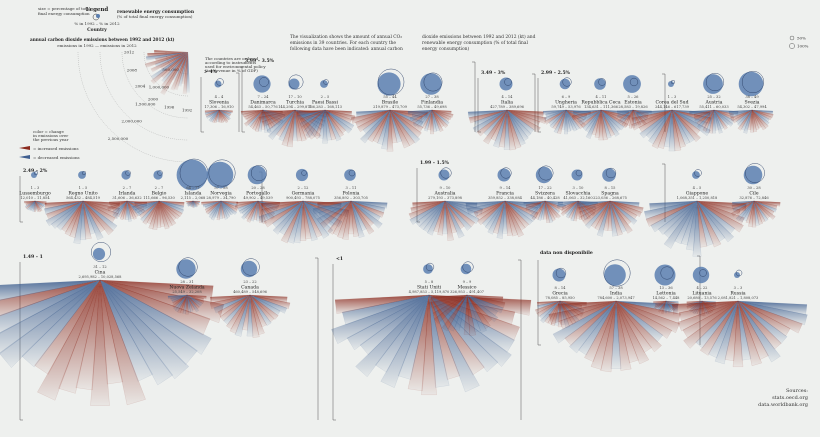 The height and width of the screenshot is (437, 820). What do you see at coordinates (303, 198) in the screenshot?
I see `range-germania: 900,493 – 788,075` at bounding box center [303, 198].